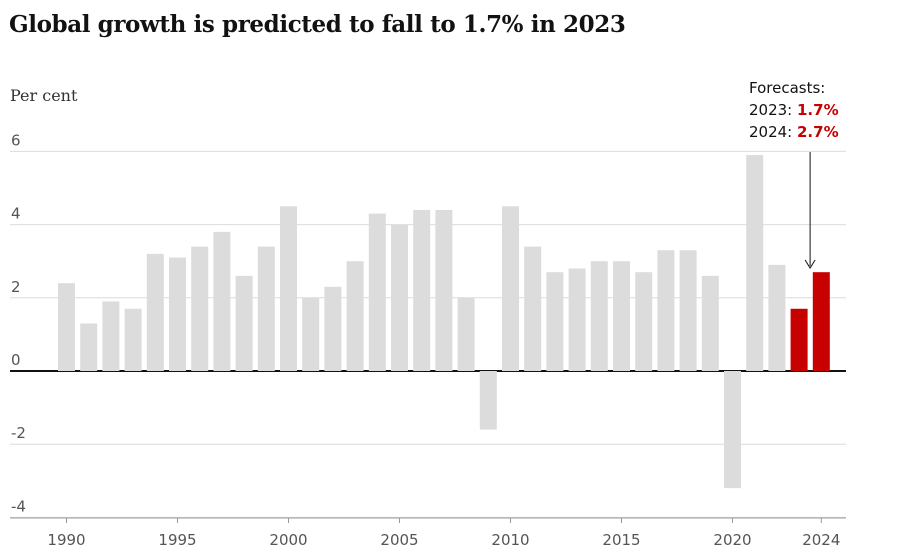 The height and width of the screenshot is (559, 906). I want to click on x-tick-label: 2024, so click(821, 540).